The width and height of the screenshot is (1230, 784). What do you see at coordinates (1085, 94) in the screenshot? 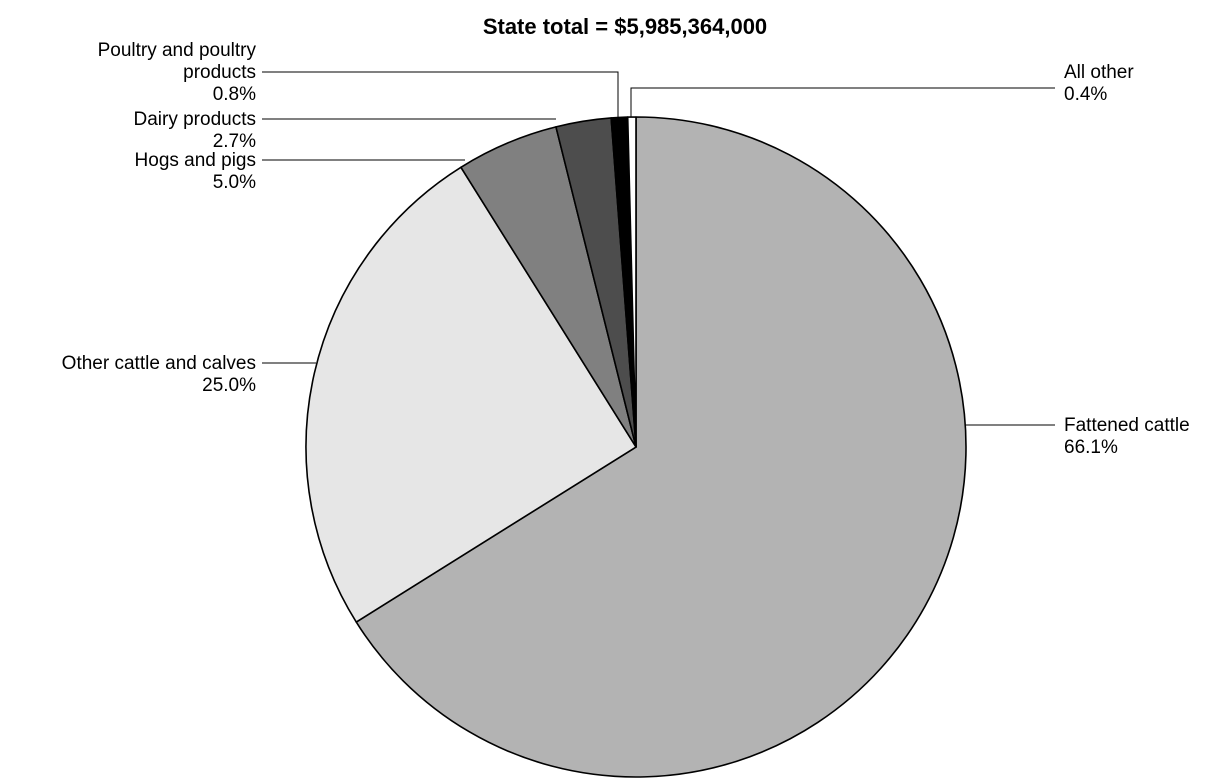
I see `slice-value-label-5: 0.4%` at bounding box center [1085, 94].